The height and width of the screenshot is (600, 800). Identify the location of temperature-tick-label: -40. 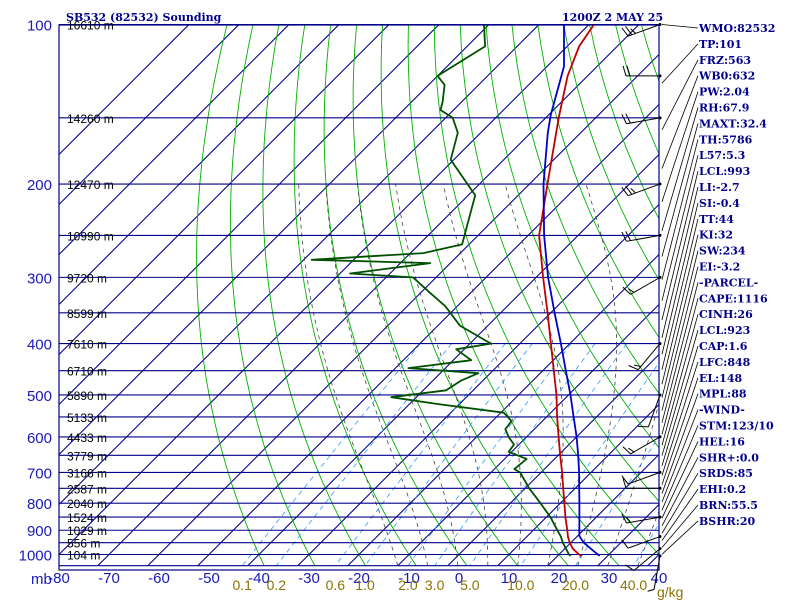
(259, 578).